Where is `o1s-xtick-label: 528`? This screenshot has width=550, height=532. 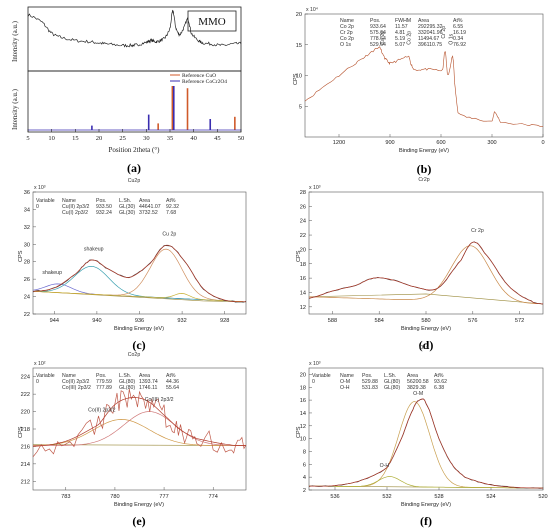
o1s-xtick-label: 528 is located at coordinates (438, 497).